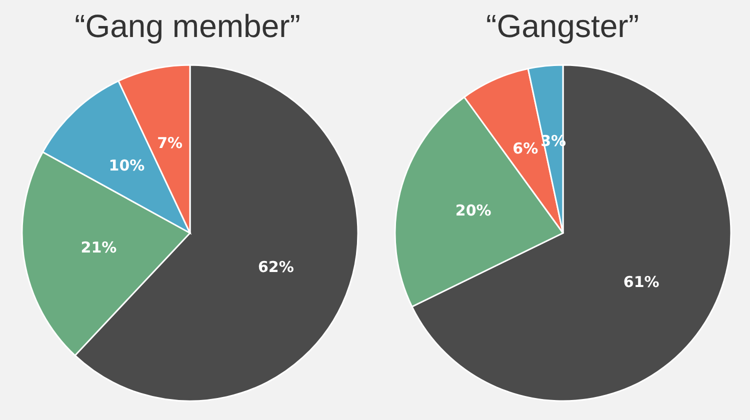  I want to click on data-label: 21%, so click(98, 247).